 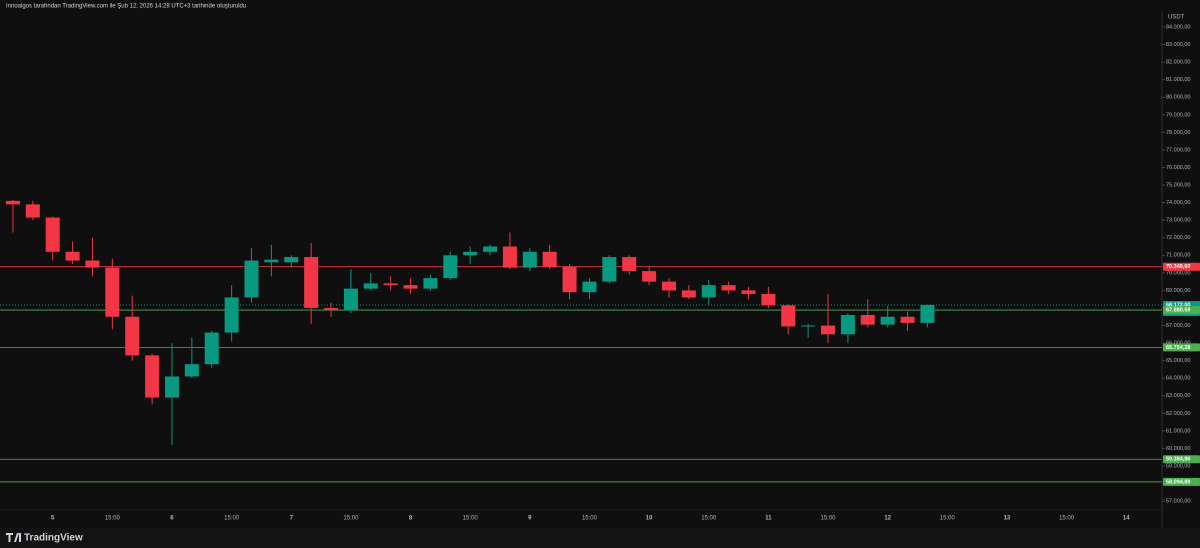 I want to click on x-tick-label: 8, so click(x=411, y=519).